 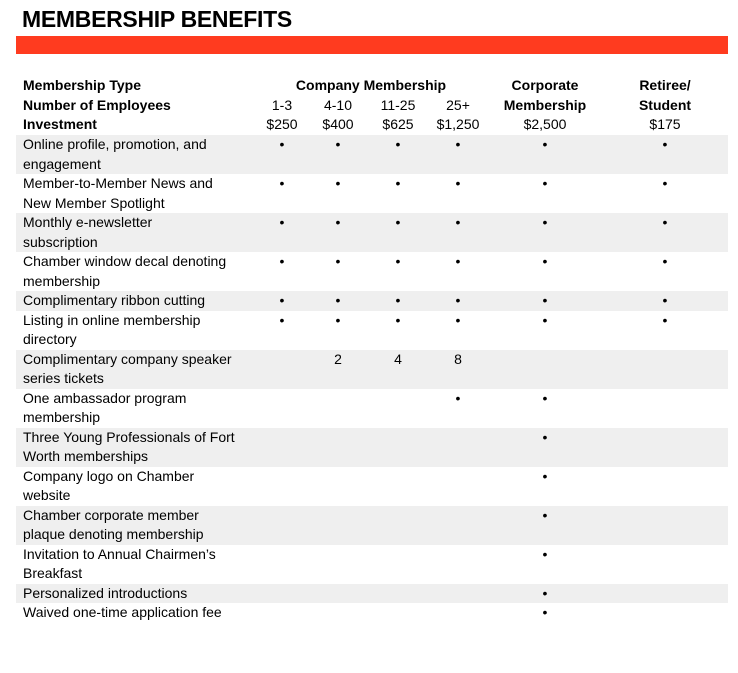 I want to click on tier-25-plus: 25+, so click(x=458, y=104).